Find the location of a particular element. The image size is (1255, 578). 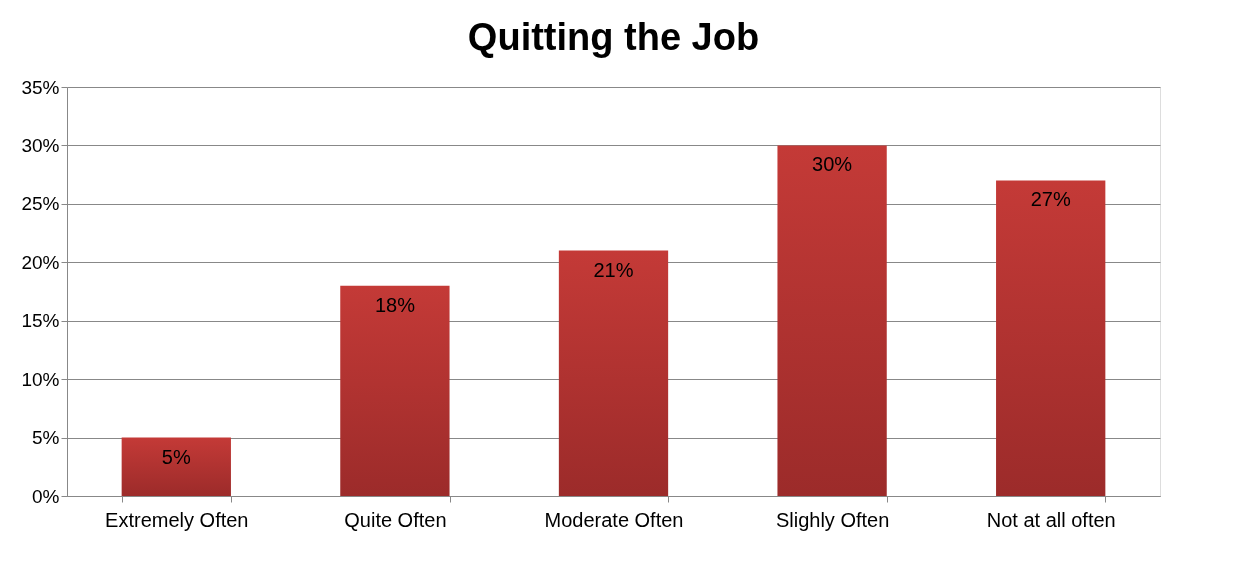

y-tick-label: 0% is located at coordinates (46, 496).